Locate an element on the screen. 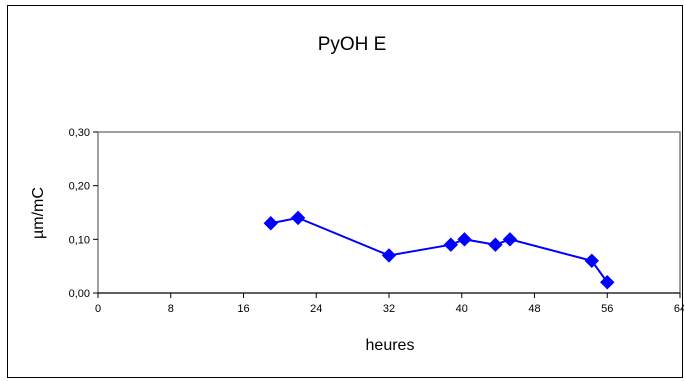 This screenshot has width=685, height=381. x-tick-label: 8 is located at coordinates (171, 309).